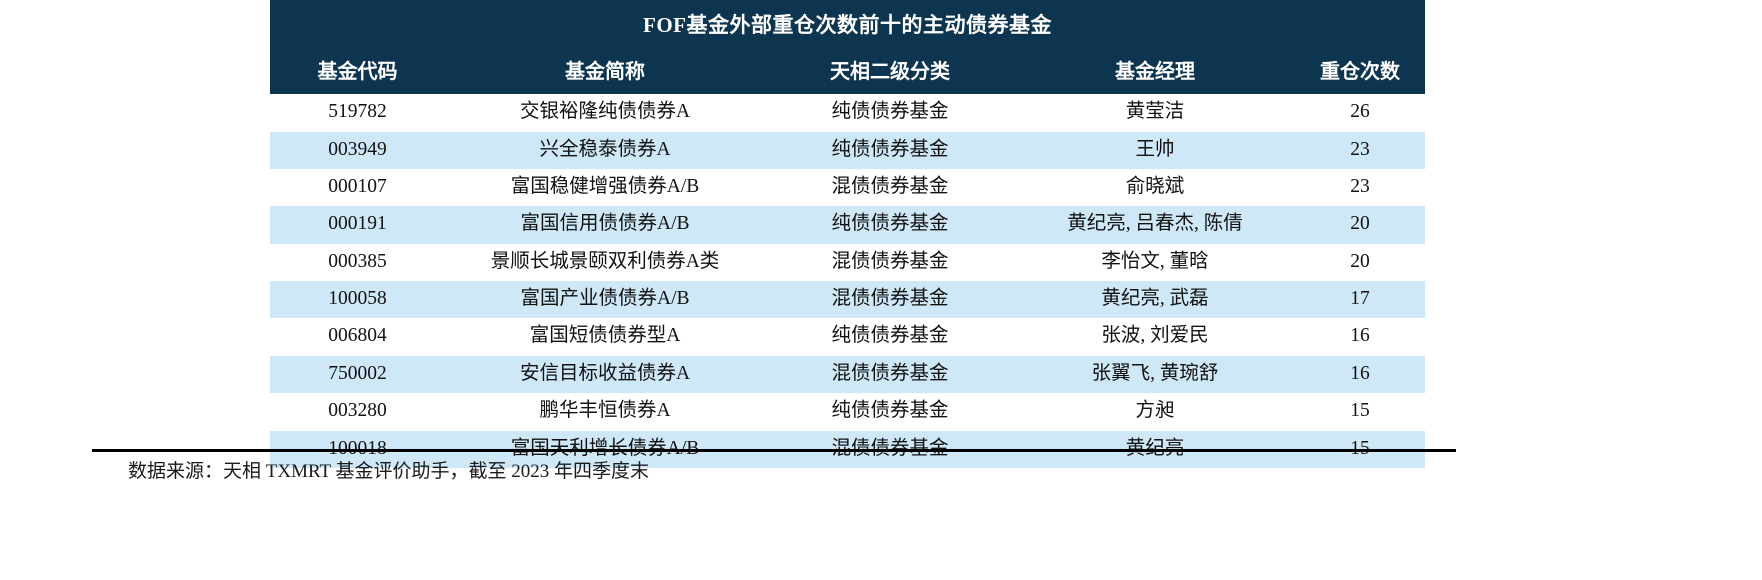 The image size is (1762, 580). What do you see at coordinates (605, 337) in the screenshot?
I see `cell-fund-name: 富国短债债券型A` at bounding box center [605, 337].